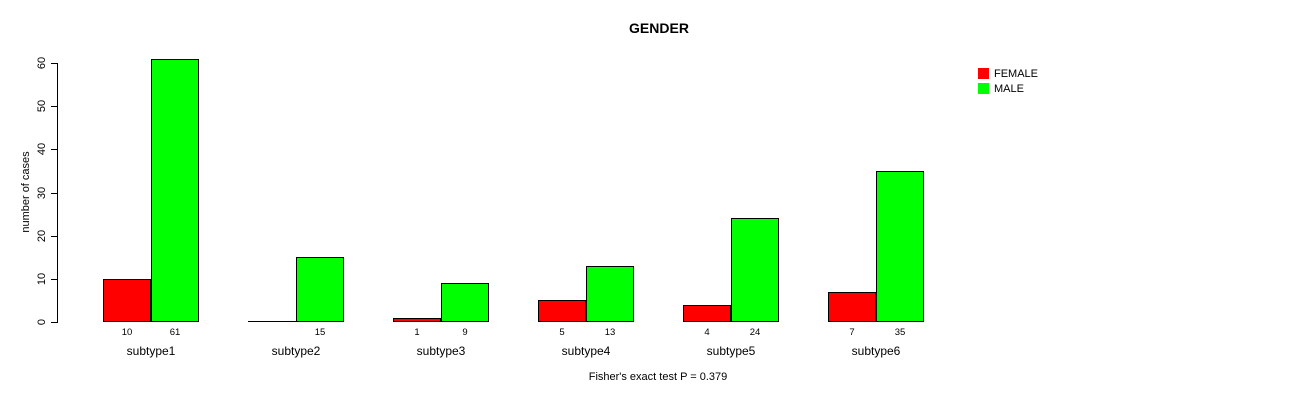  What do you see at coordinates (876, 351) in the screenshot?
I see `category-label: subtype6` at bounding box center [876, 351].